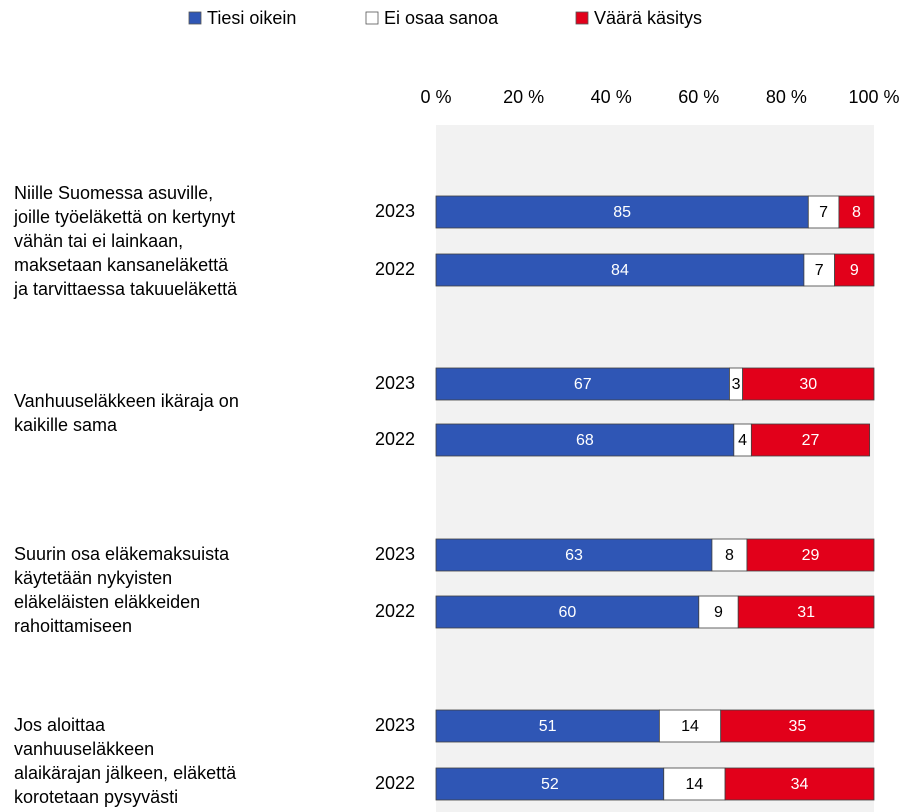  Describe the element at coordinates (121, 265) in the screenshot. I see `group-label: maksetaan kansaneläkettä` at that location.